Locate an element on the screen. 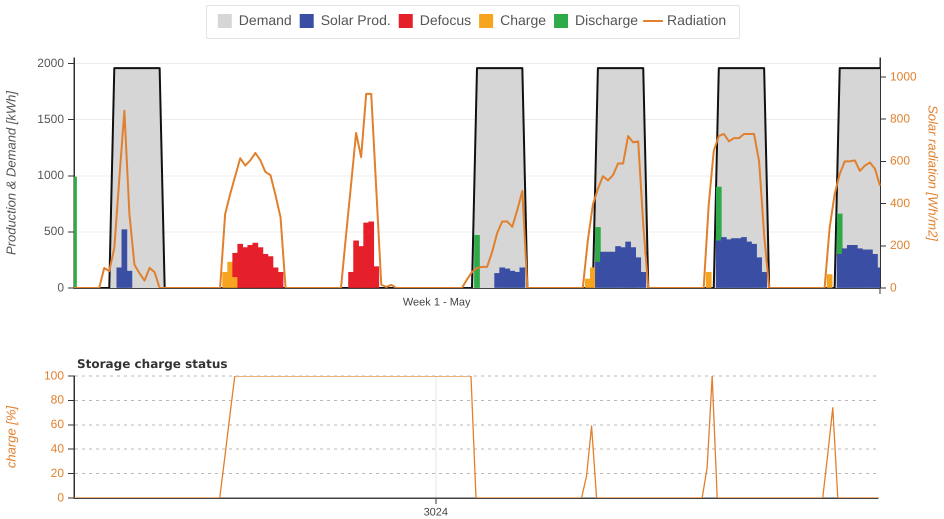  y2-tick-label: 400 is located at coordinates (900, 203).